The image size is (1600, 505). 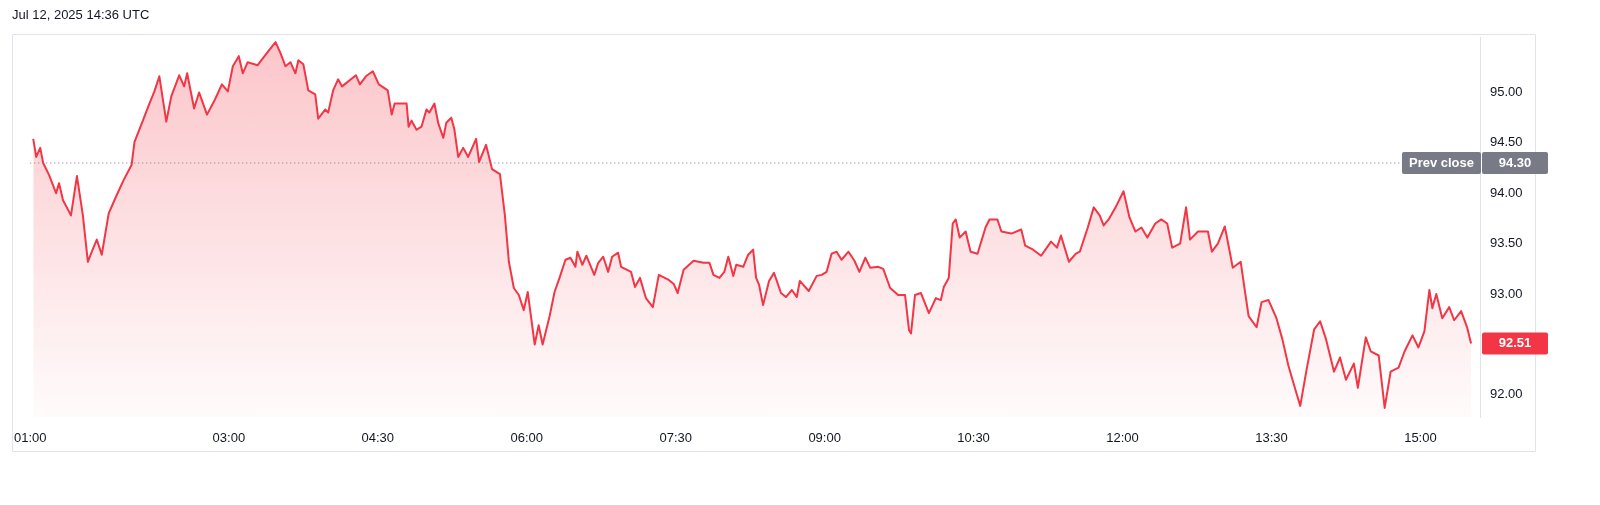 I want to click on y-tick-label: 95.00, so click(x=1506, y=92).